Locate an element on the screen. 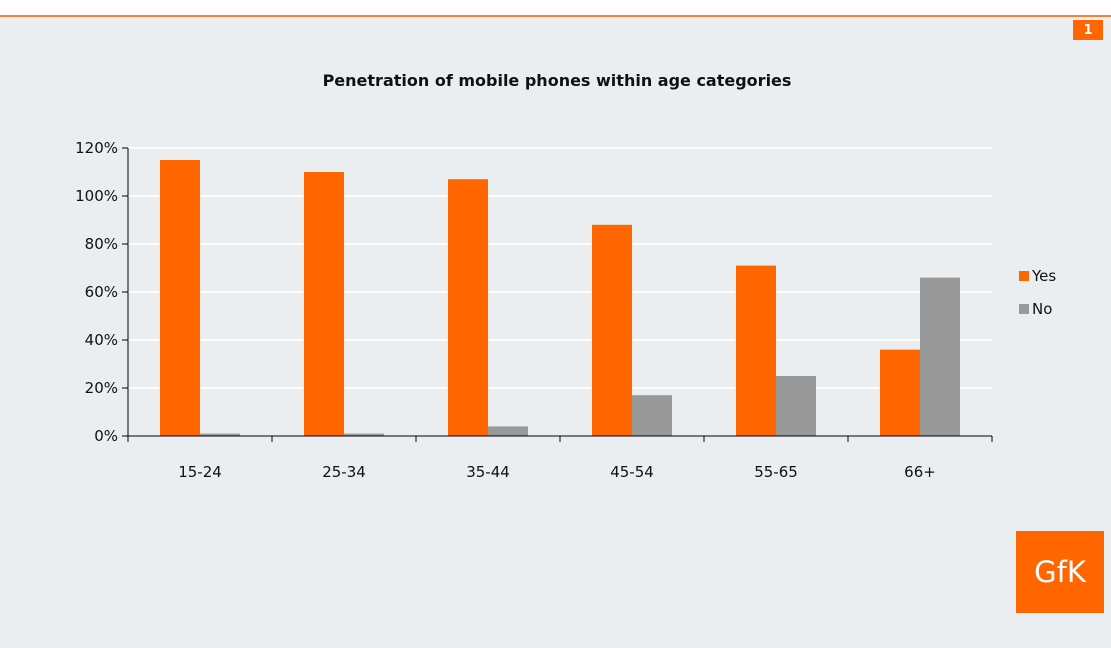  legend-swatch-yes is located at coordinates (1024, 276).